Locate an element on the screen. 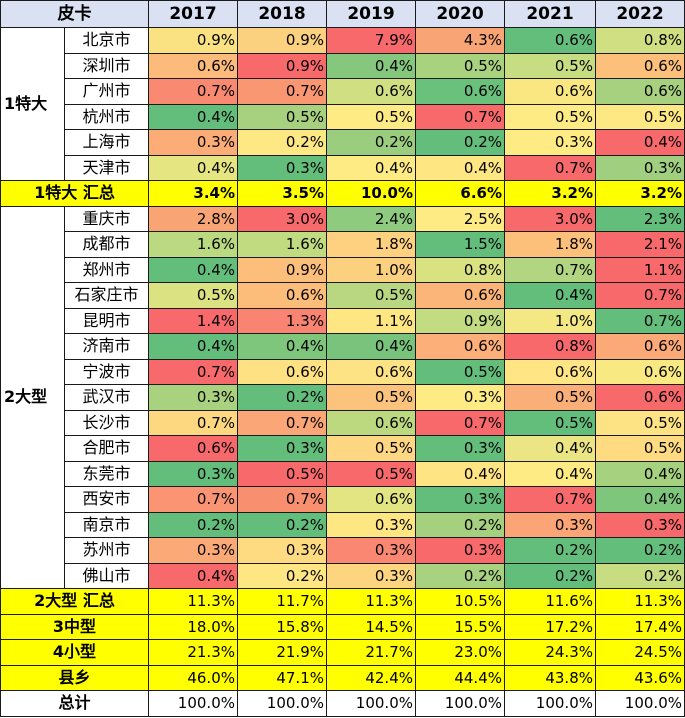 The image size is (685, 718). city-name: 北京市 is located at coordinates (106, 40).